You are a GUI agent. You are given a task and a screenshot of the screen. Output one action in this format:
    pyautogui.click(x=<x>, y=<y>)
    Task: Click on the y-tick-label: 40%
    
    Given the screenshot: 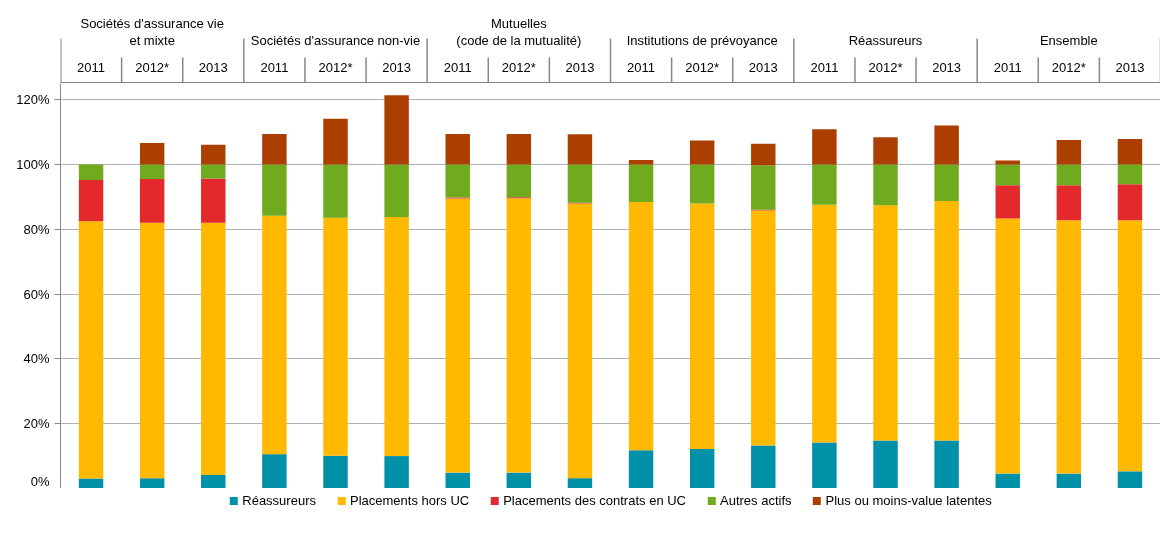 What is the action you would take?
    pyautogui.click(x=36, y=359)
    